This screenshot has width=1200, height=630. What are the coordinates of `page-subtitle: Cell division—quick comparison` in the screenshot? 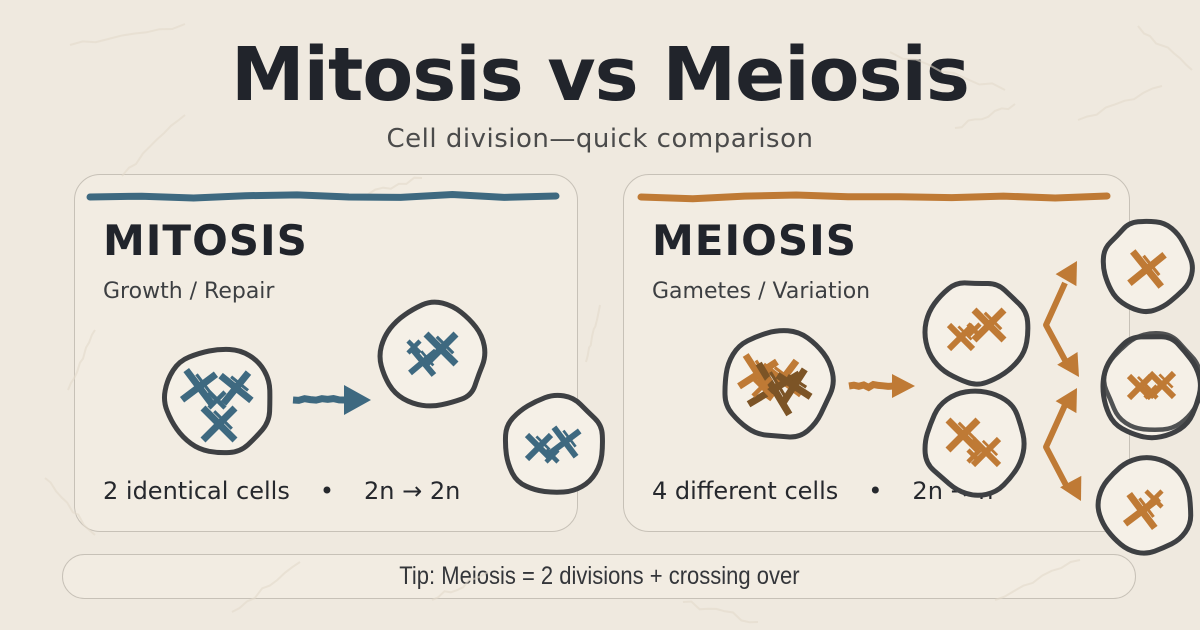 It's located at (600, 139).